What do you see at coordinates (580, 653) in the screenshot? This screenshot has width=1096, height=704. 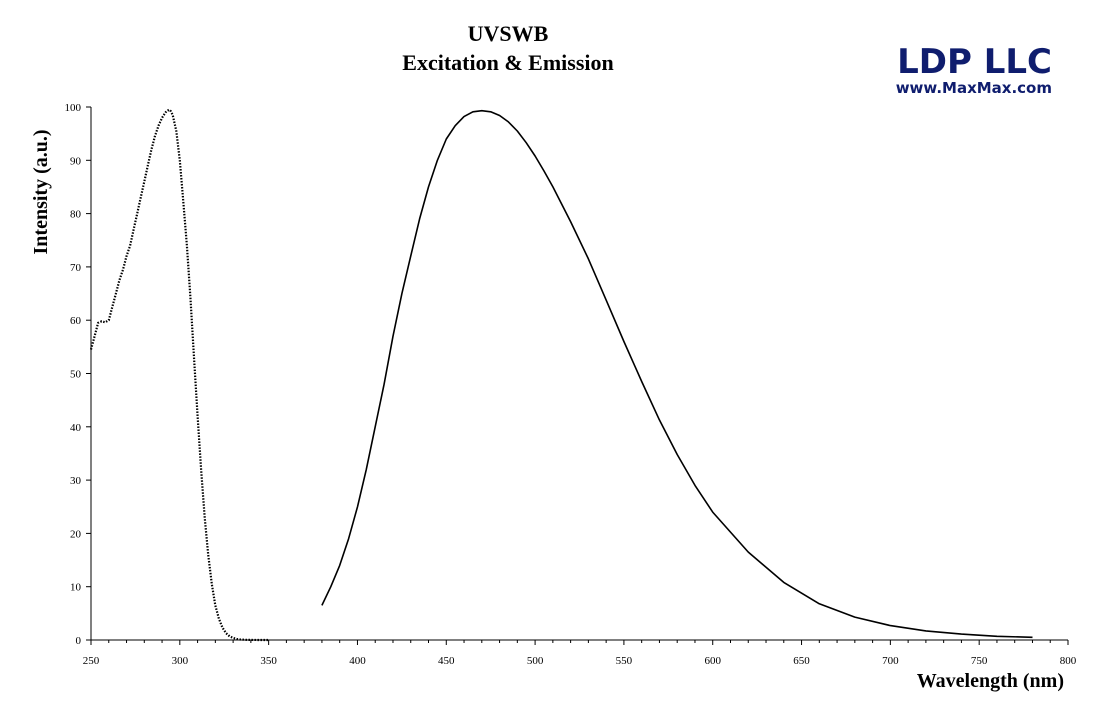 I see `x-ticks: 250 300 350 400 450 500 550 600 650 700 750 800` at bounding box center [580, 653].